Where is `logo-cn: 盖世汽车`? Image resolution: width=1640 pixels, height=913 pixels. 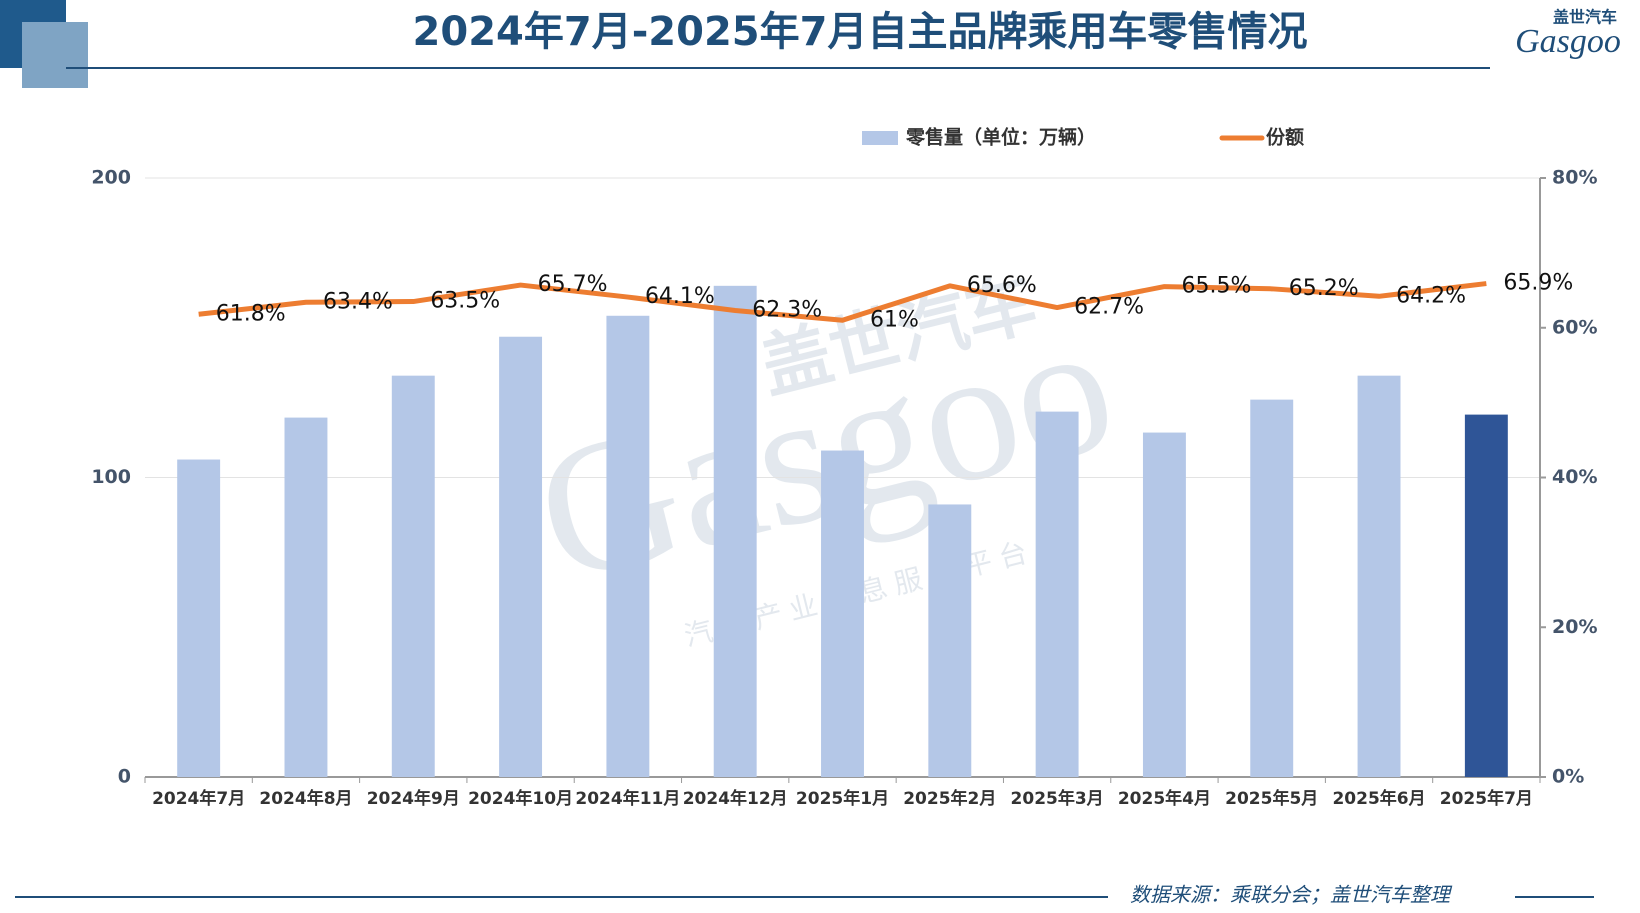 logo-cn: 盖世汽车 is located at coordinates (1585, 17).